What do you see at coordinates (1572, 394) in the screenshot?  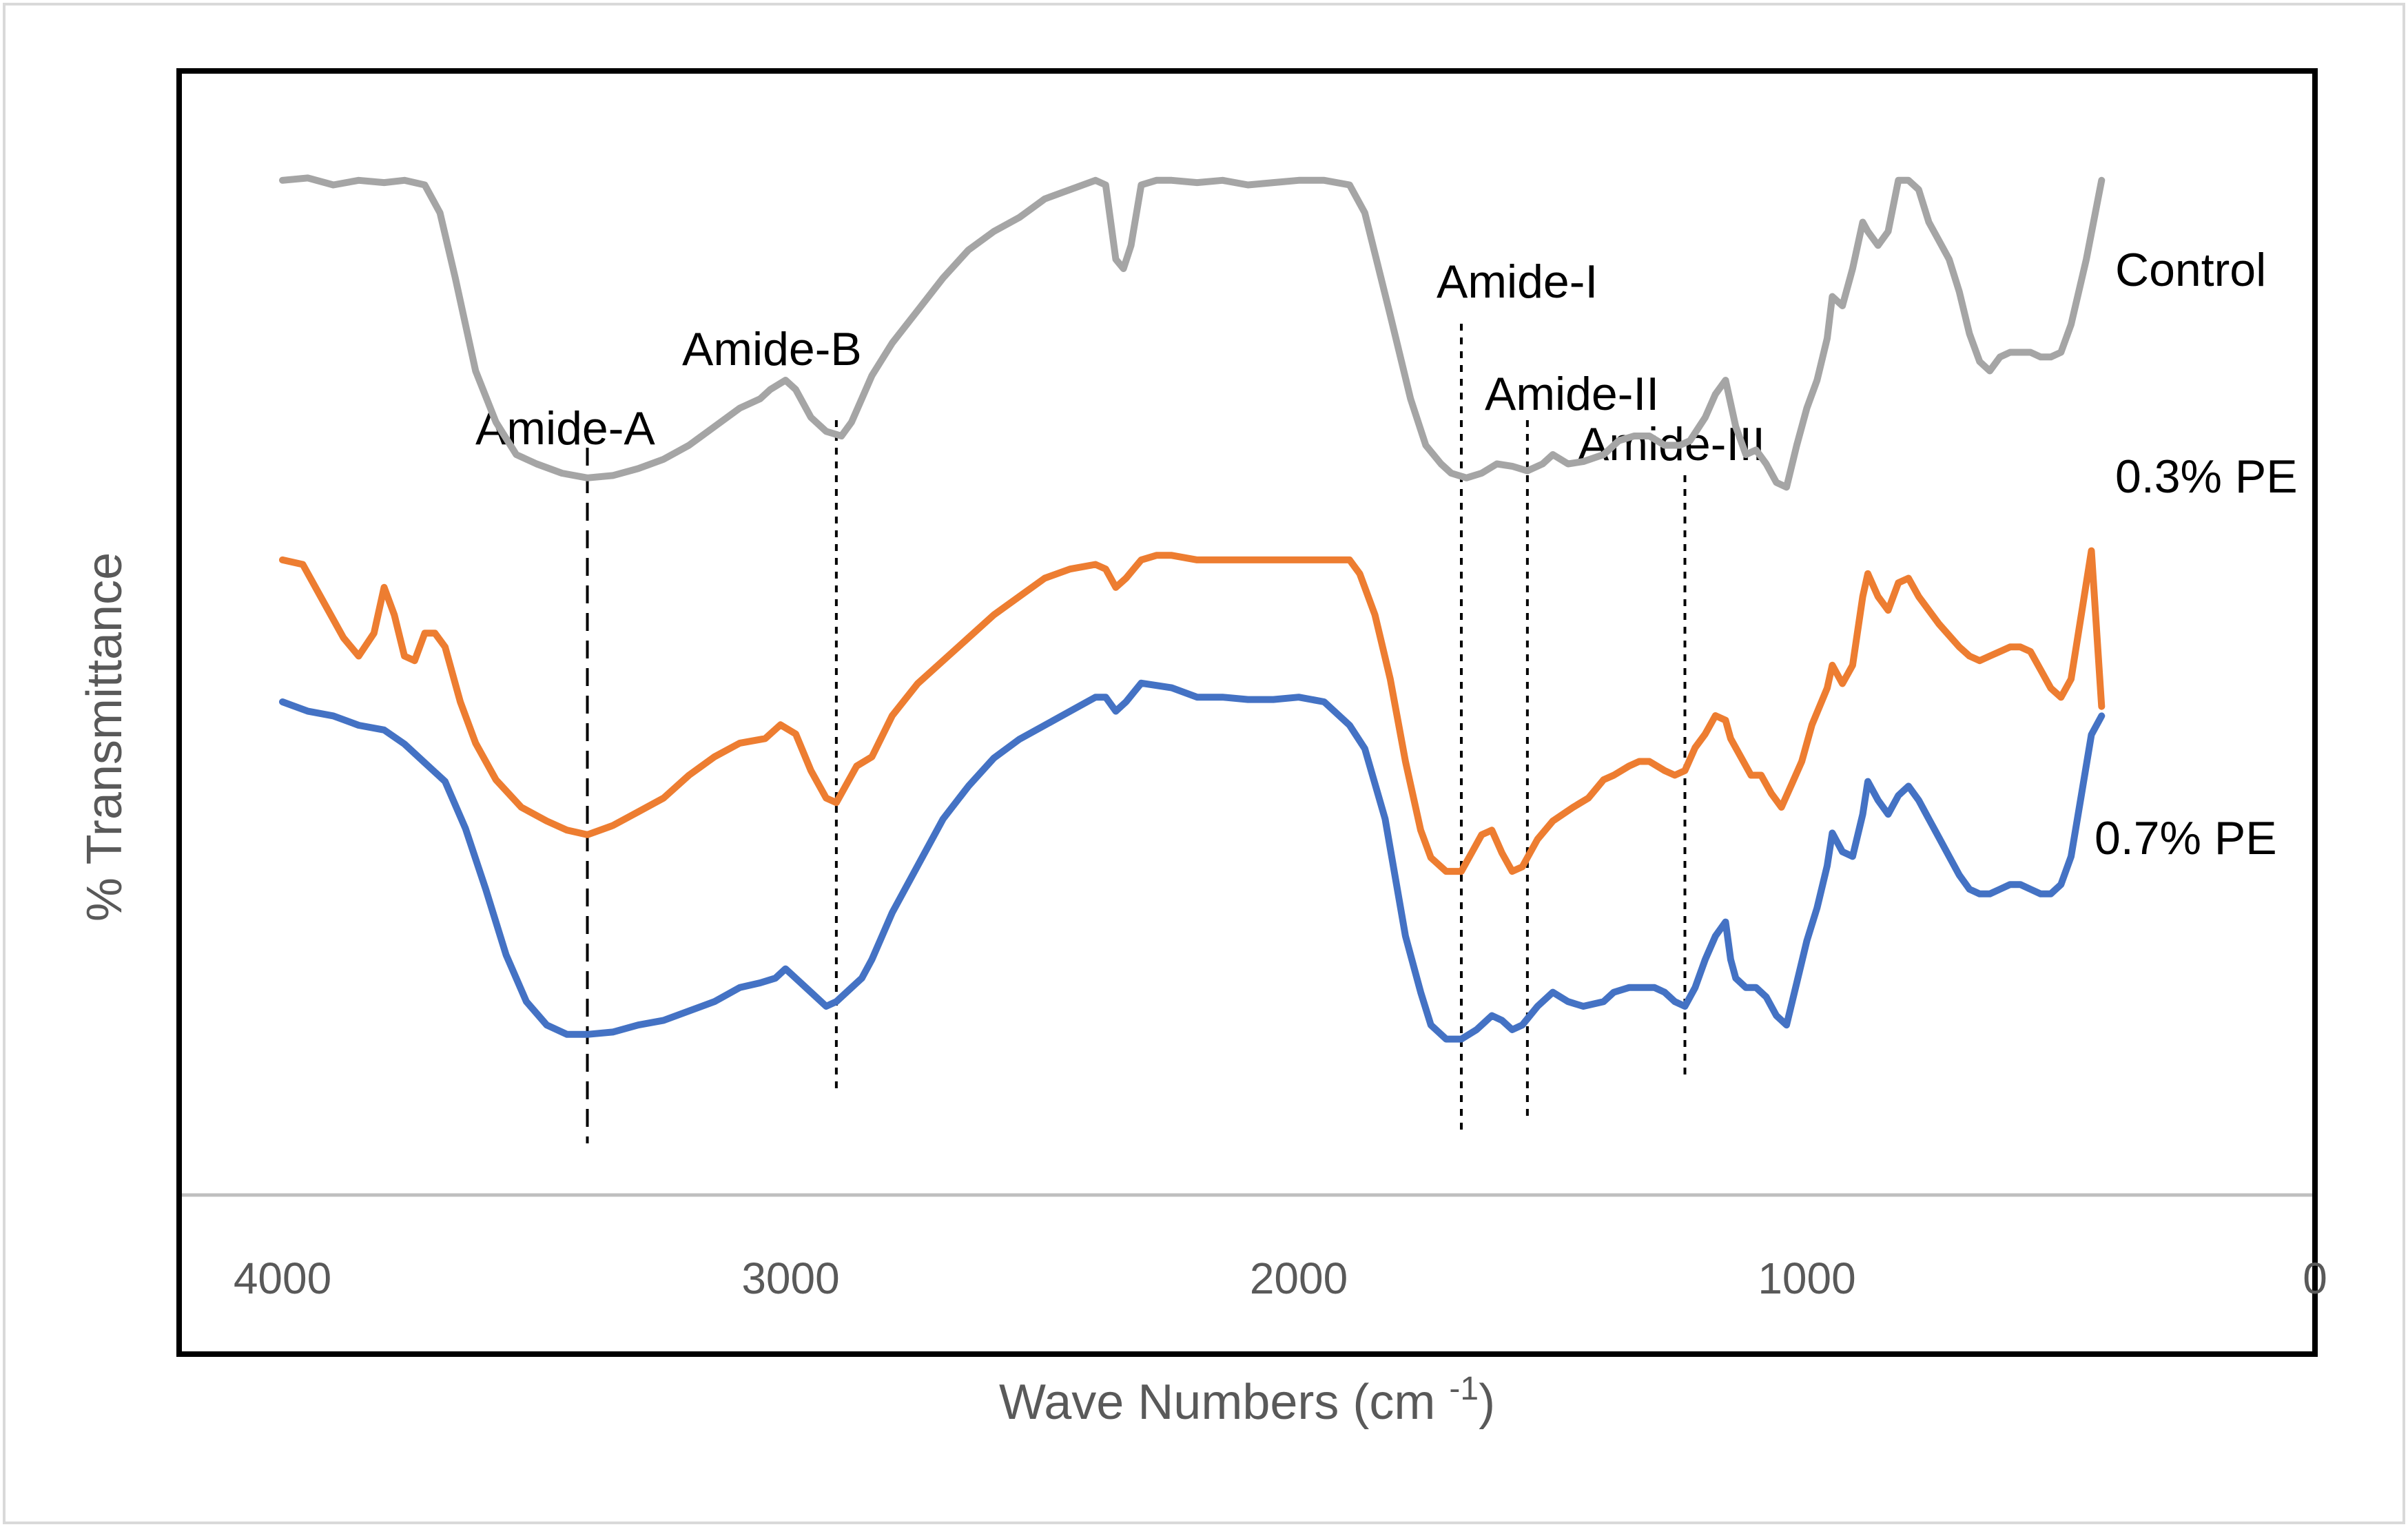 I see `annotation-label-amide-ii: Amide-II` at bounding box center [1572, 394].